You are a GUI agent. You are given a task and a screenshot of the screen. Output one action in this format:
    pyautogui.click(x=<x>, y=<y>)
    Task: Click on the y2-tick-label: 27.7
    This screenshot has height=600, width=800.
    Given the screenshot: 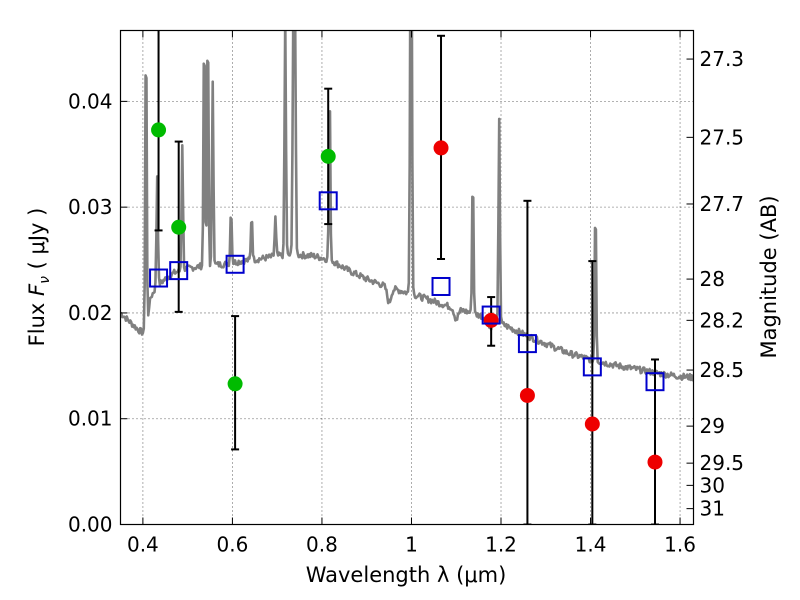 What is the action you would take?
    pyautogui.click(x=722, y=204)
    